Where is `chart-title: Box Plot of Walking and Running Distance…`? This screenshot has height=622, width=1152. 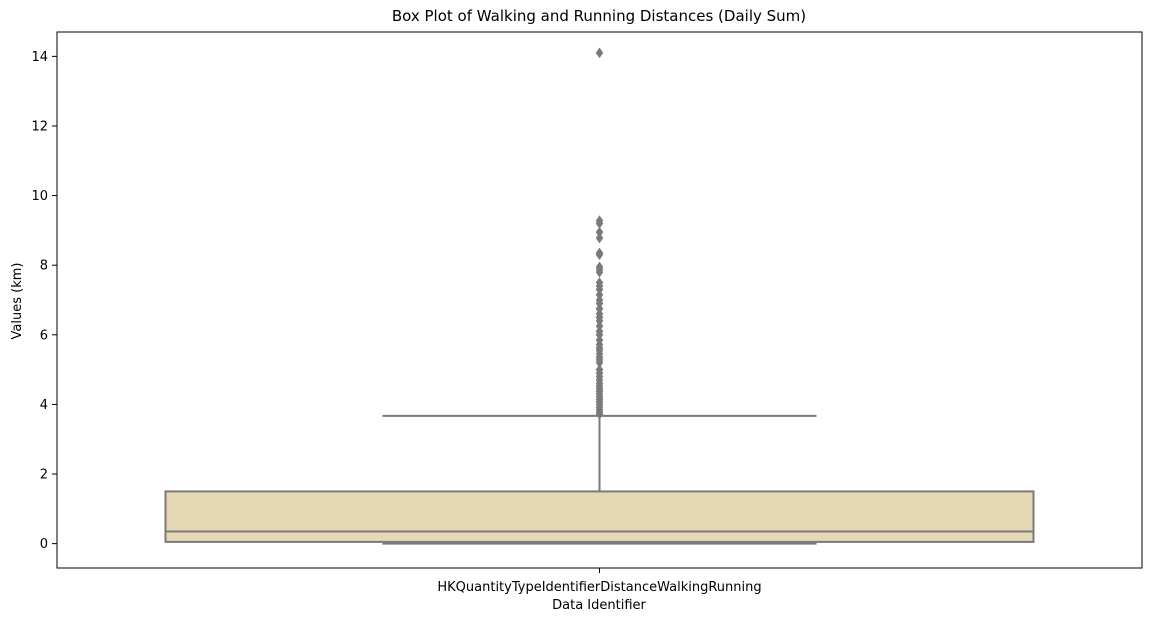 chart-title: Box Plot of Walking and Running Distance… is located at coordinates (599, 16).